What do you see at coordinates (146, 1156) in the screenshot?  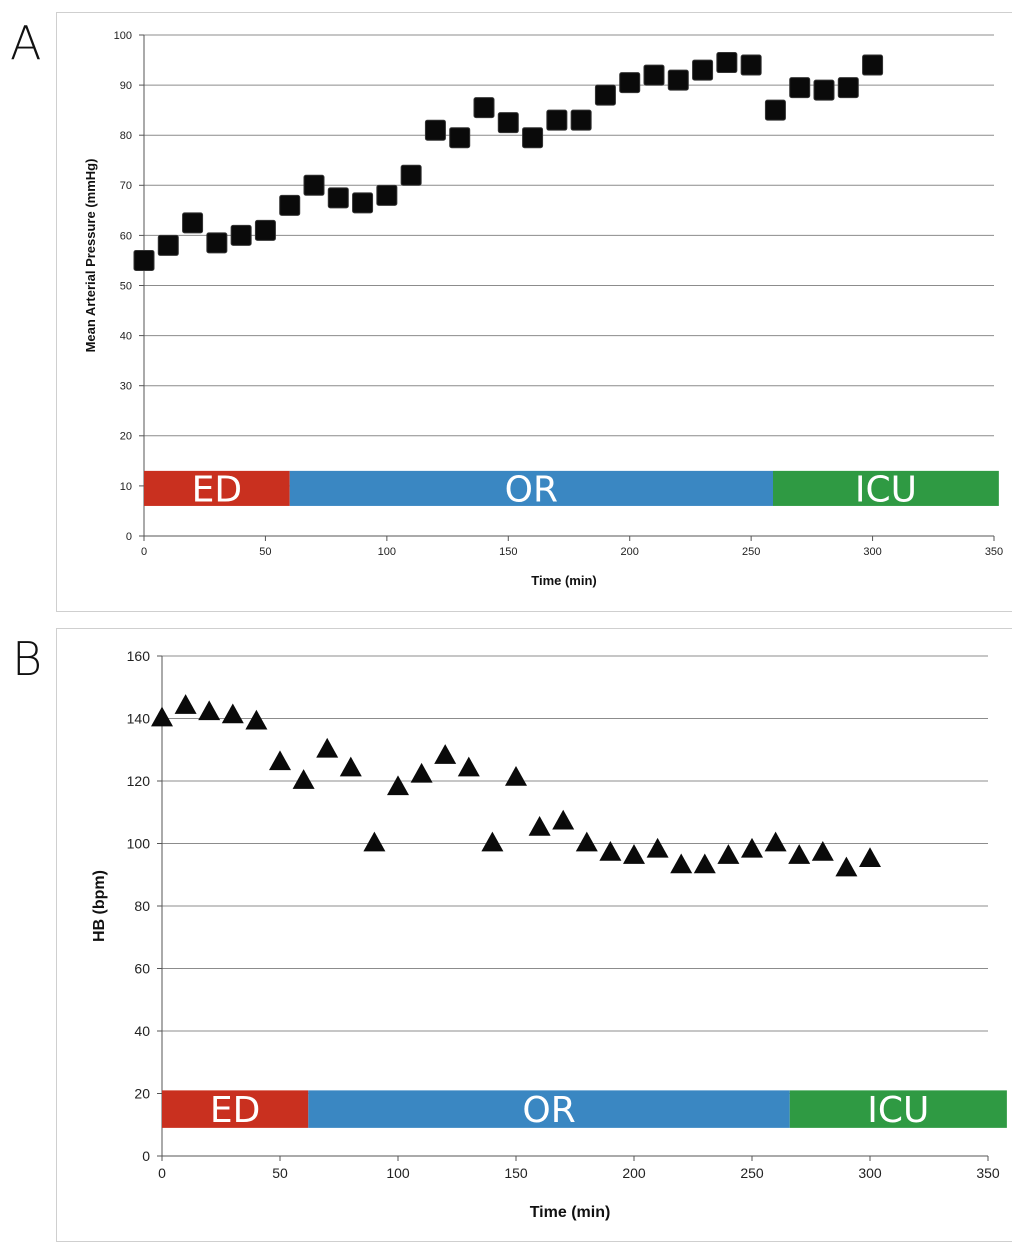 I see `panel-b-y-tick-label: 0` at bounding box center [146, 1156].